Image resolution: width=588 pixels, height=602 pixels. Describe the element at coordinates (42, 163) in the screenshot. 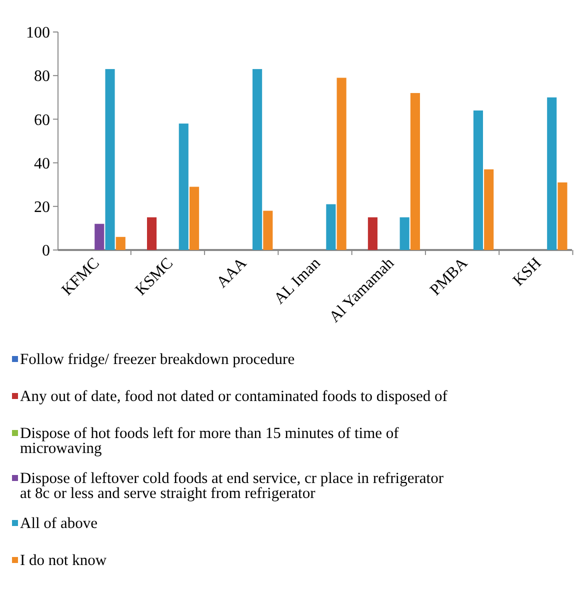

I see `y-tick-label: 40` at that location.